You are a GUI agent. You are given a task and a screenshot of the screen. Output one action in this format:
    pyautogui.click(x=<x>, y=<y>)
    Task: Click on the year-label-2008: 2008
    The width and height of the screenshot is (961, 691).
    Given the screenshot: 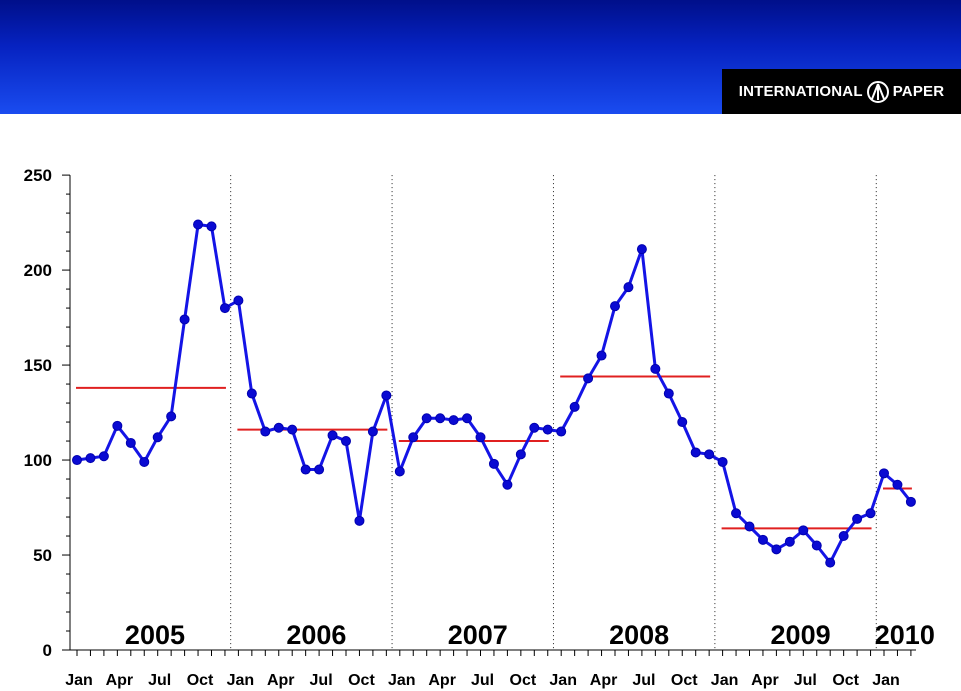 What is the action you would take?
    pyautogui.click(x=639, y=635)
    